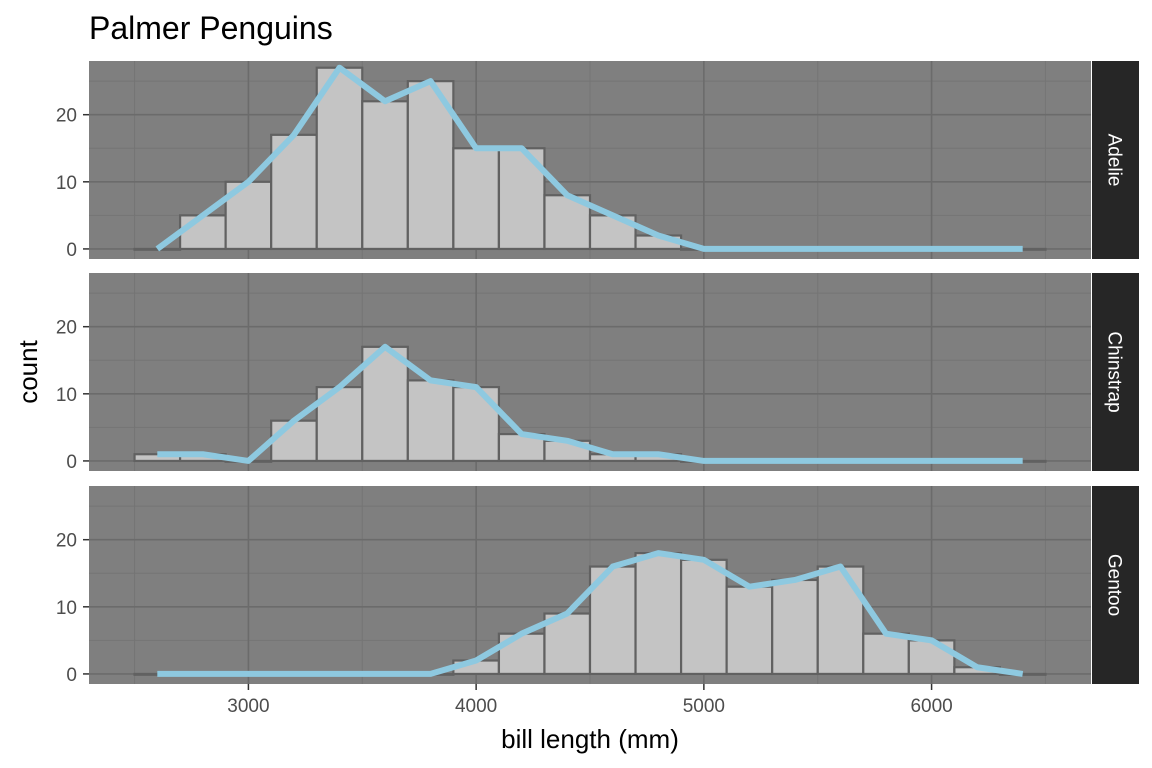 The height and width of the screenshot is (768, 1152). I want to click on x-tick-label: 6000, so click(931, 706).